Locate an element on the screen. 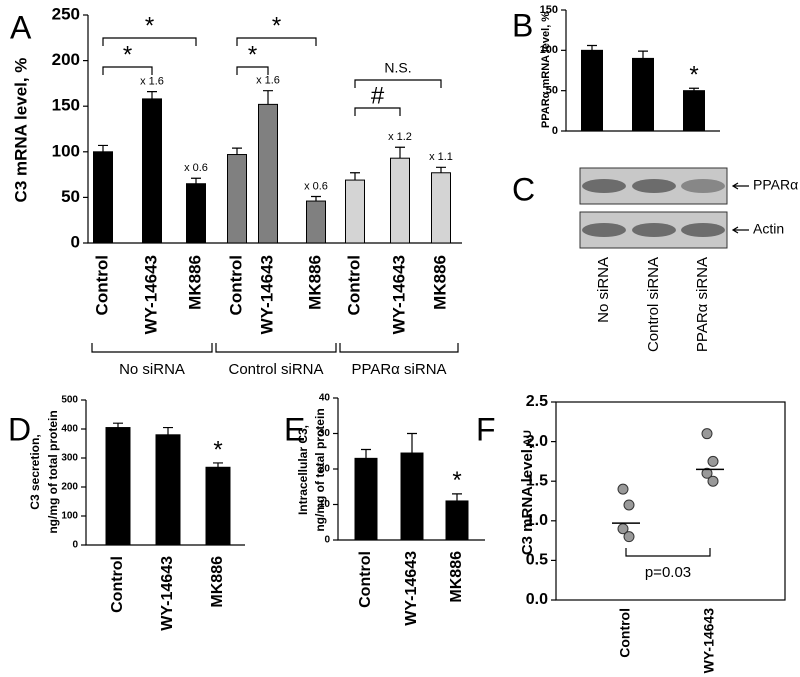  panel-letter: A is located at coordinates (21, 27).